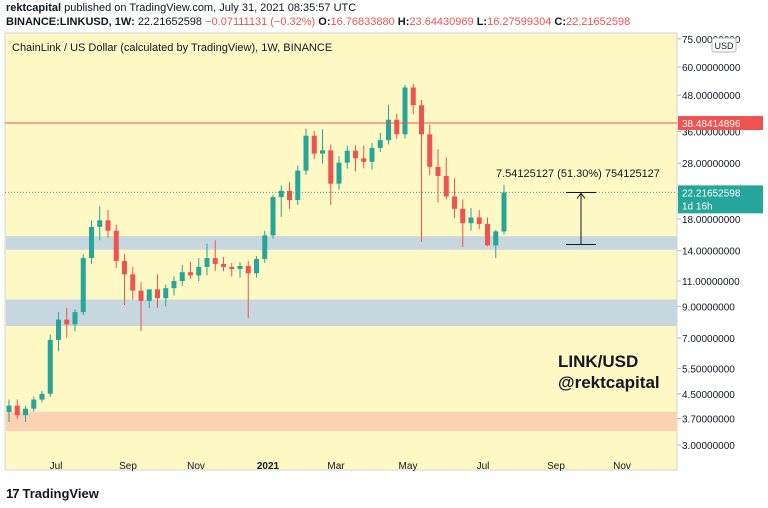 The image size is (768, 508). What do you see at coordinates (52, 493) in the screenshot?
I see `footer-brand: 17 TradingView` at bounding box center [52, 493].